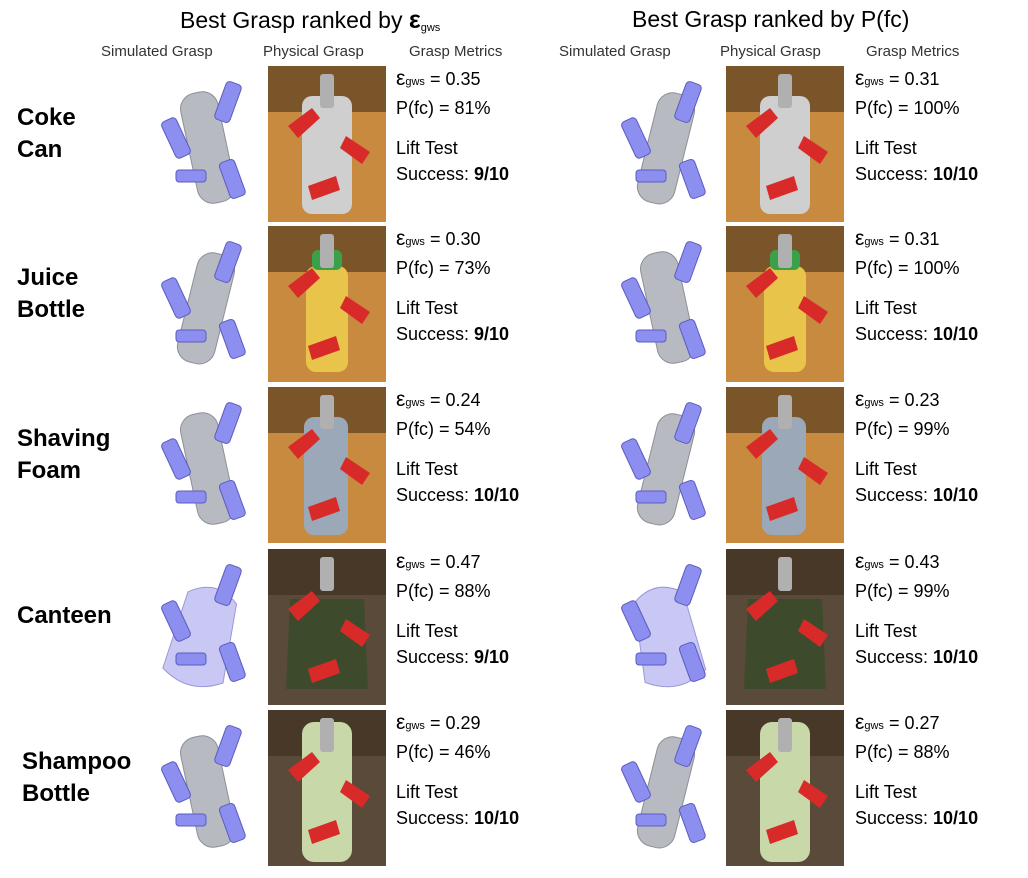  Describe the element at coordinates (48, 277) in the screenshot. I see `object-name-line1: Juice` at that location.